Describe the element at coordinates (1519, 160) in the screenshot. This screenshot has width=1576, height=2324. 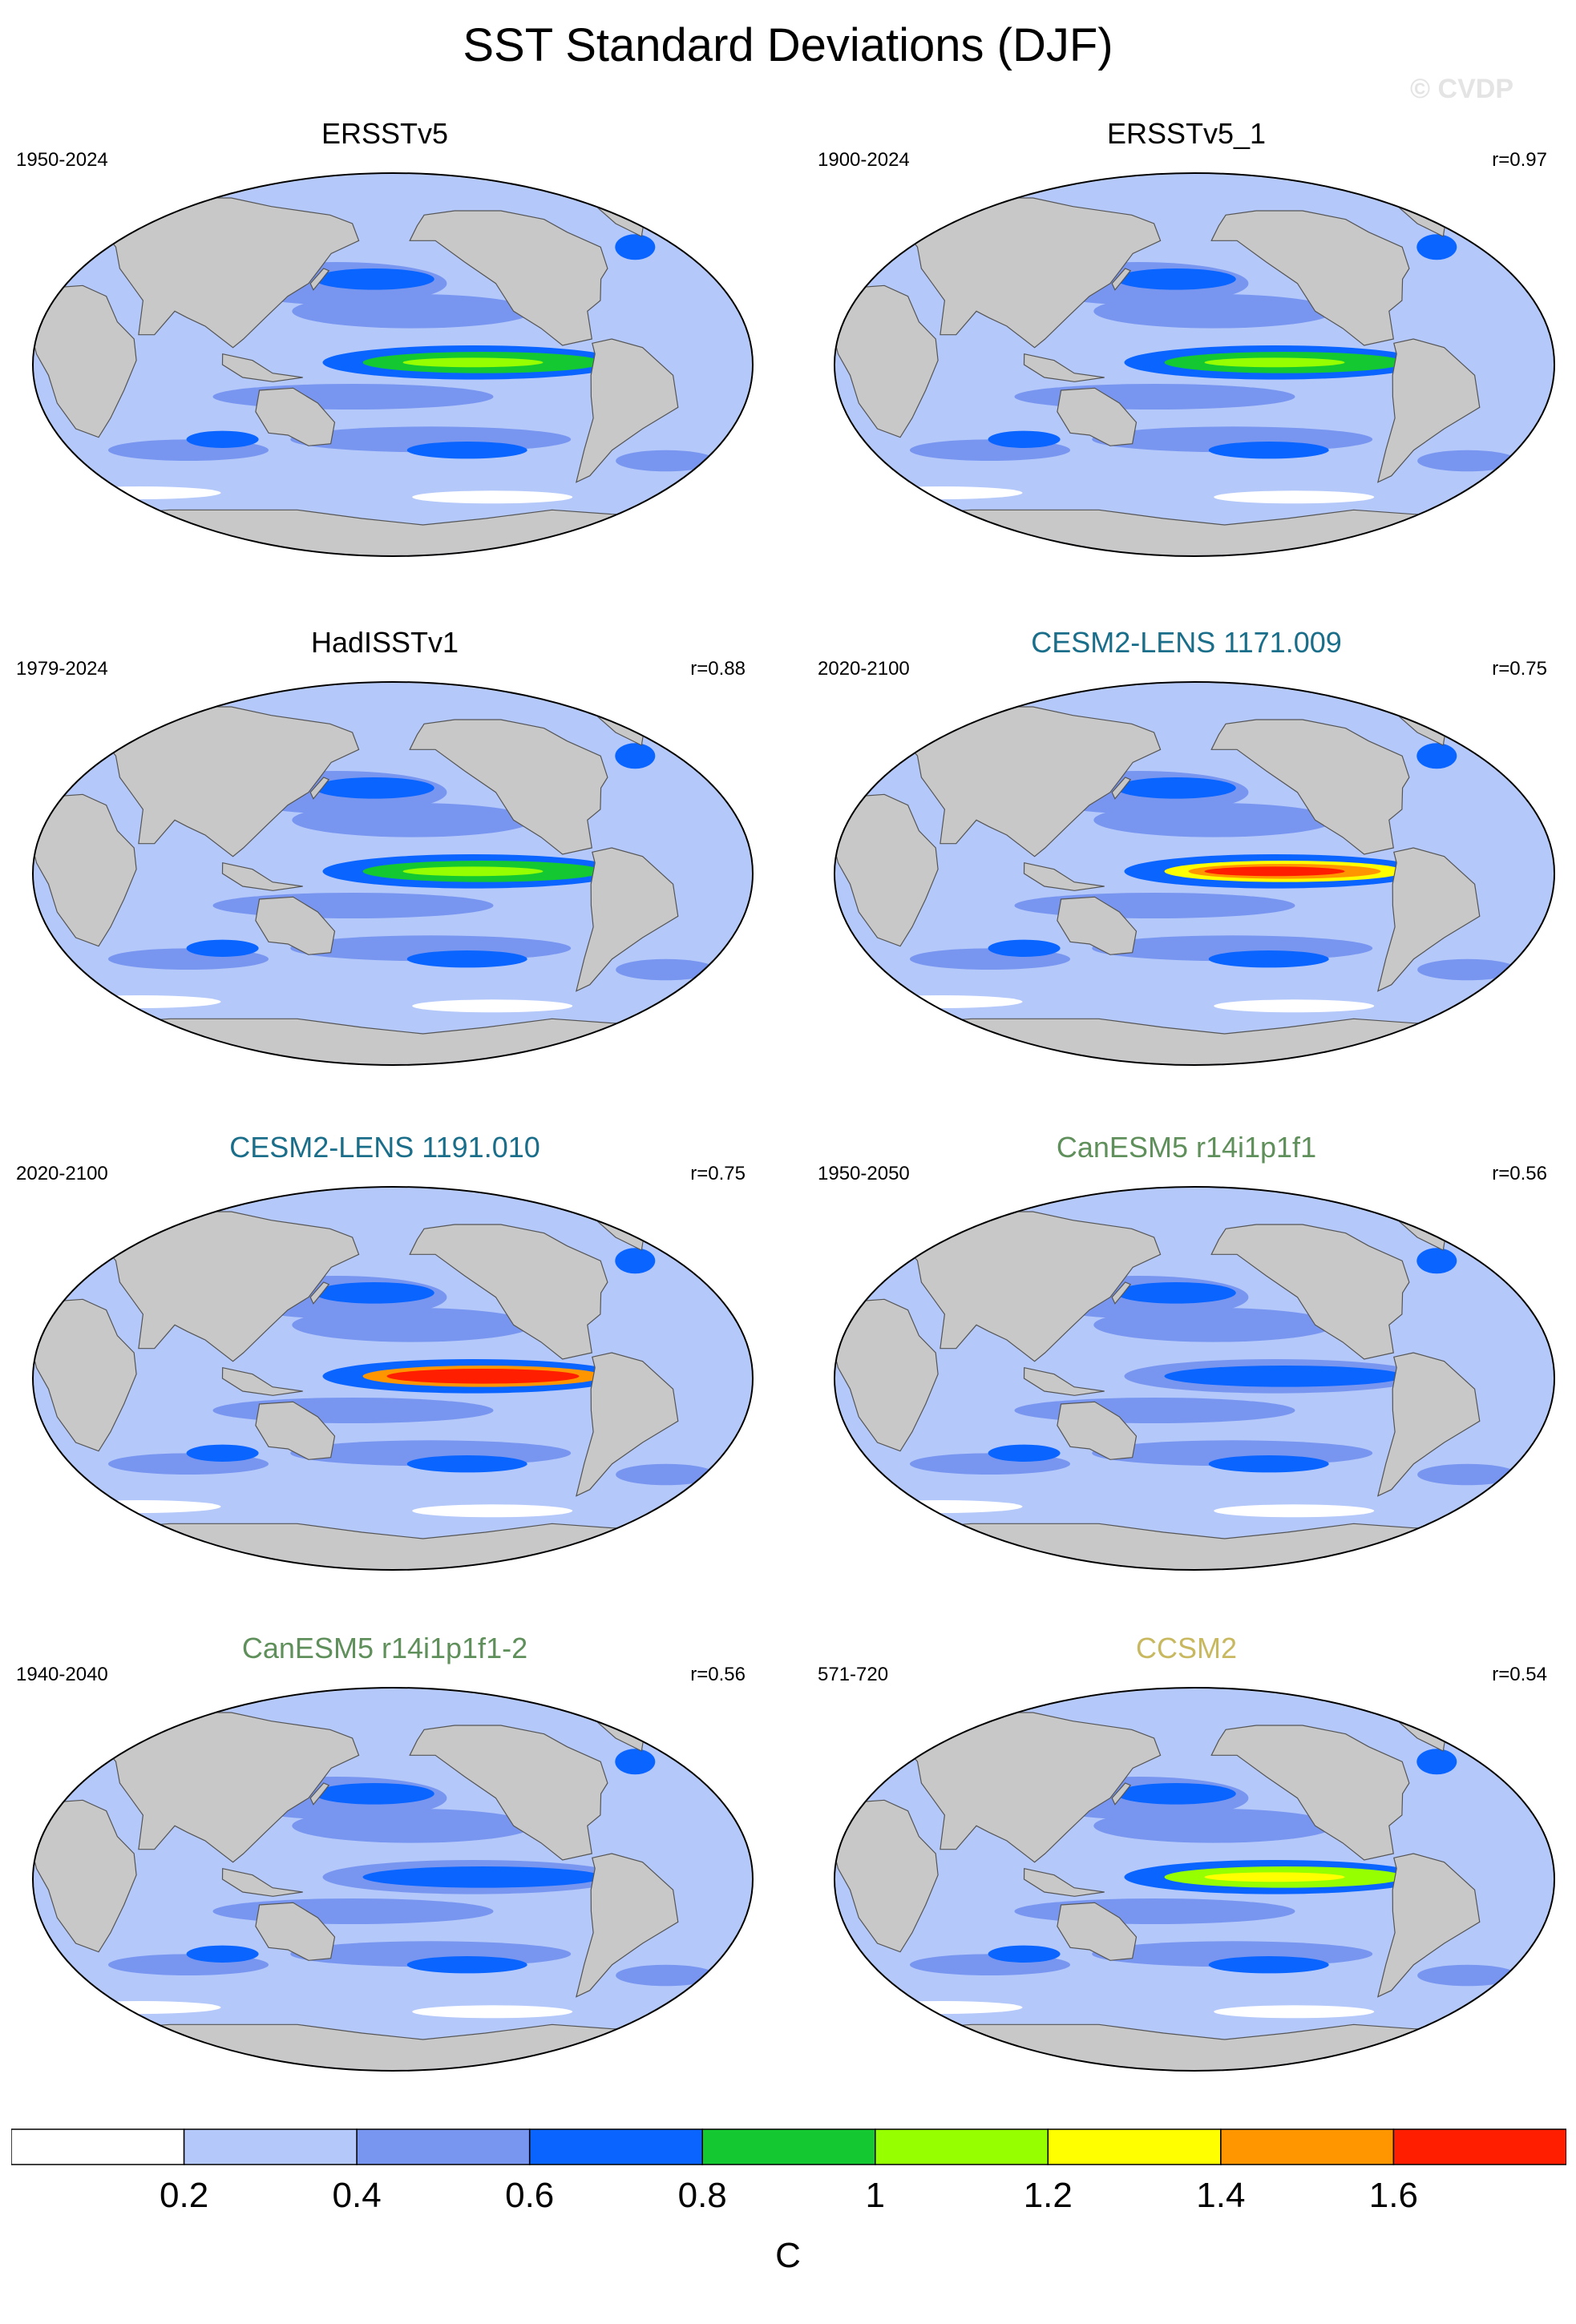
I see `panel-correlation: r=0.97` at that location.